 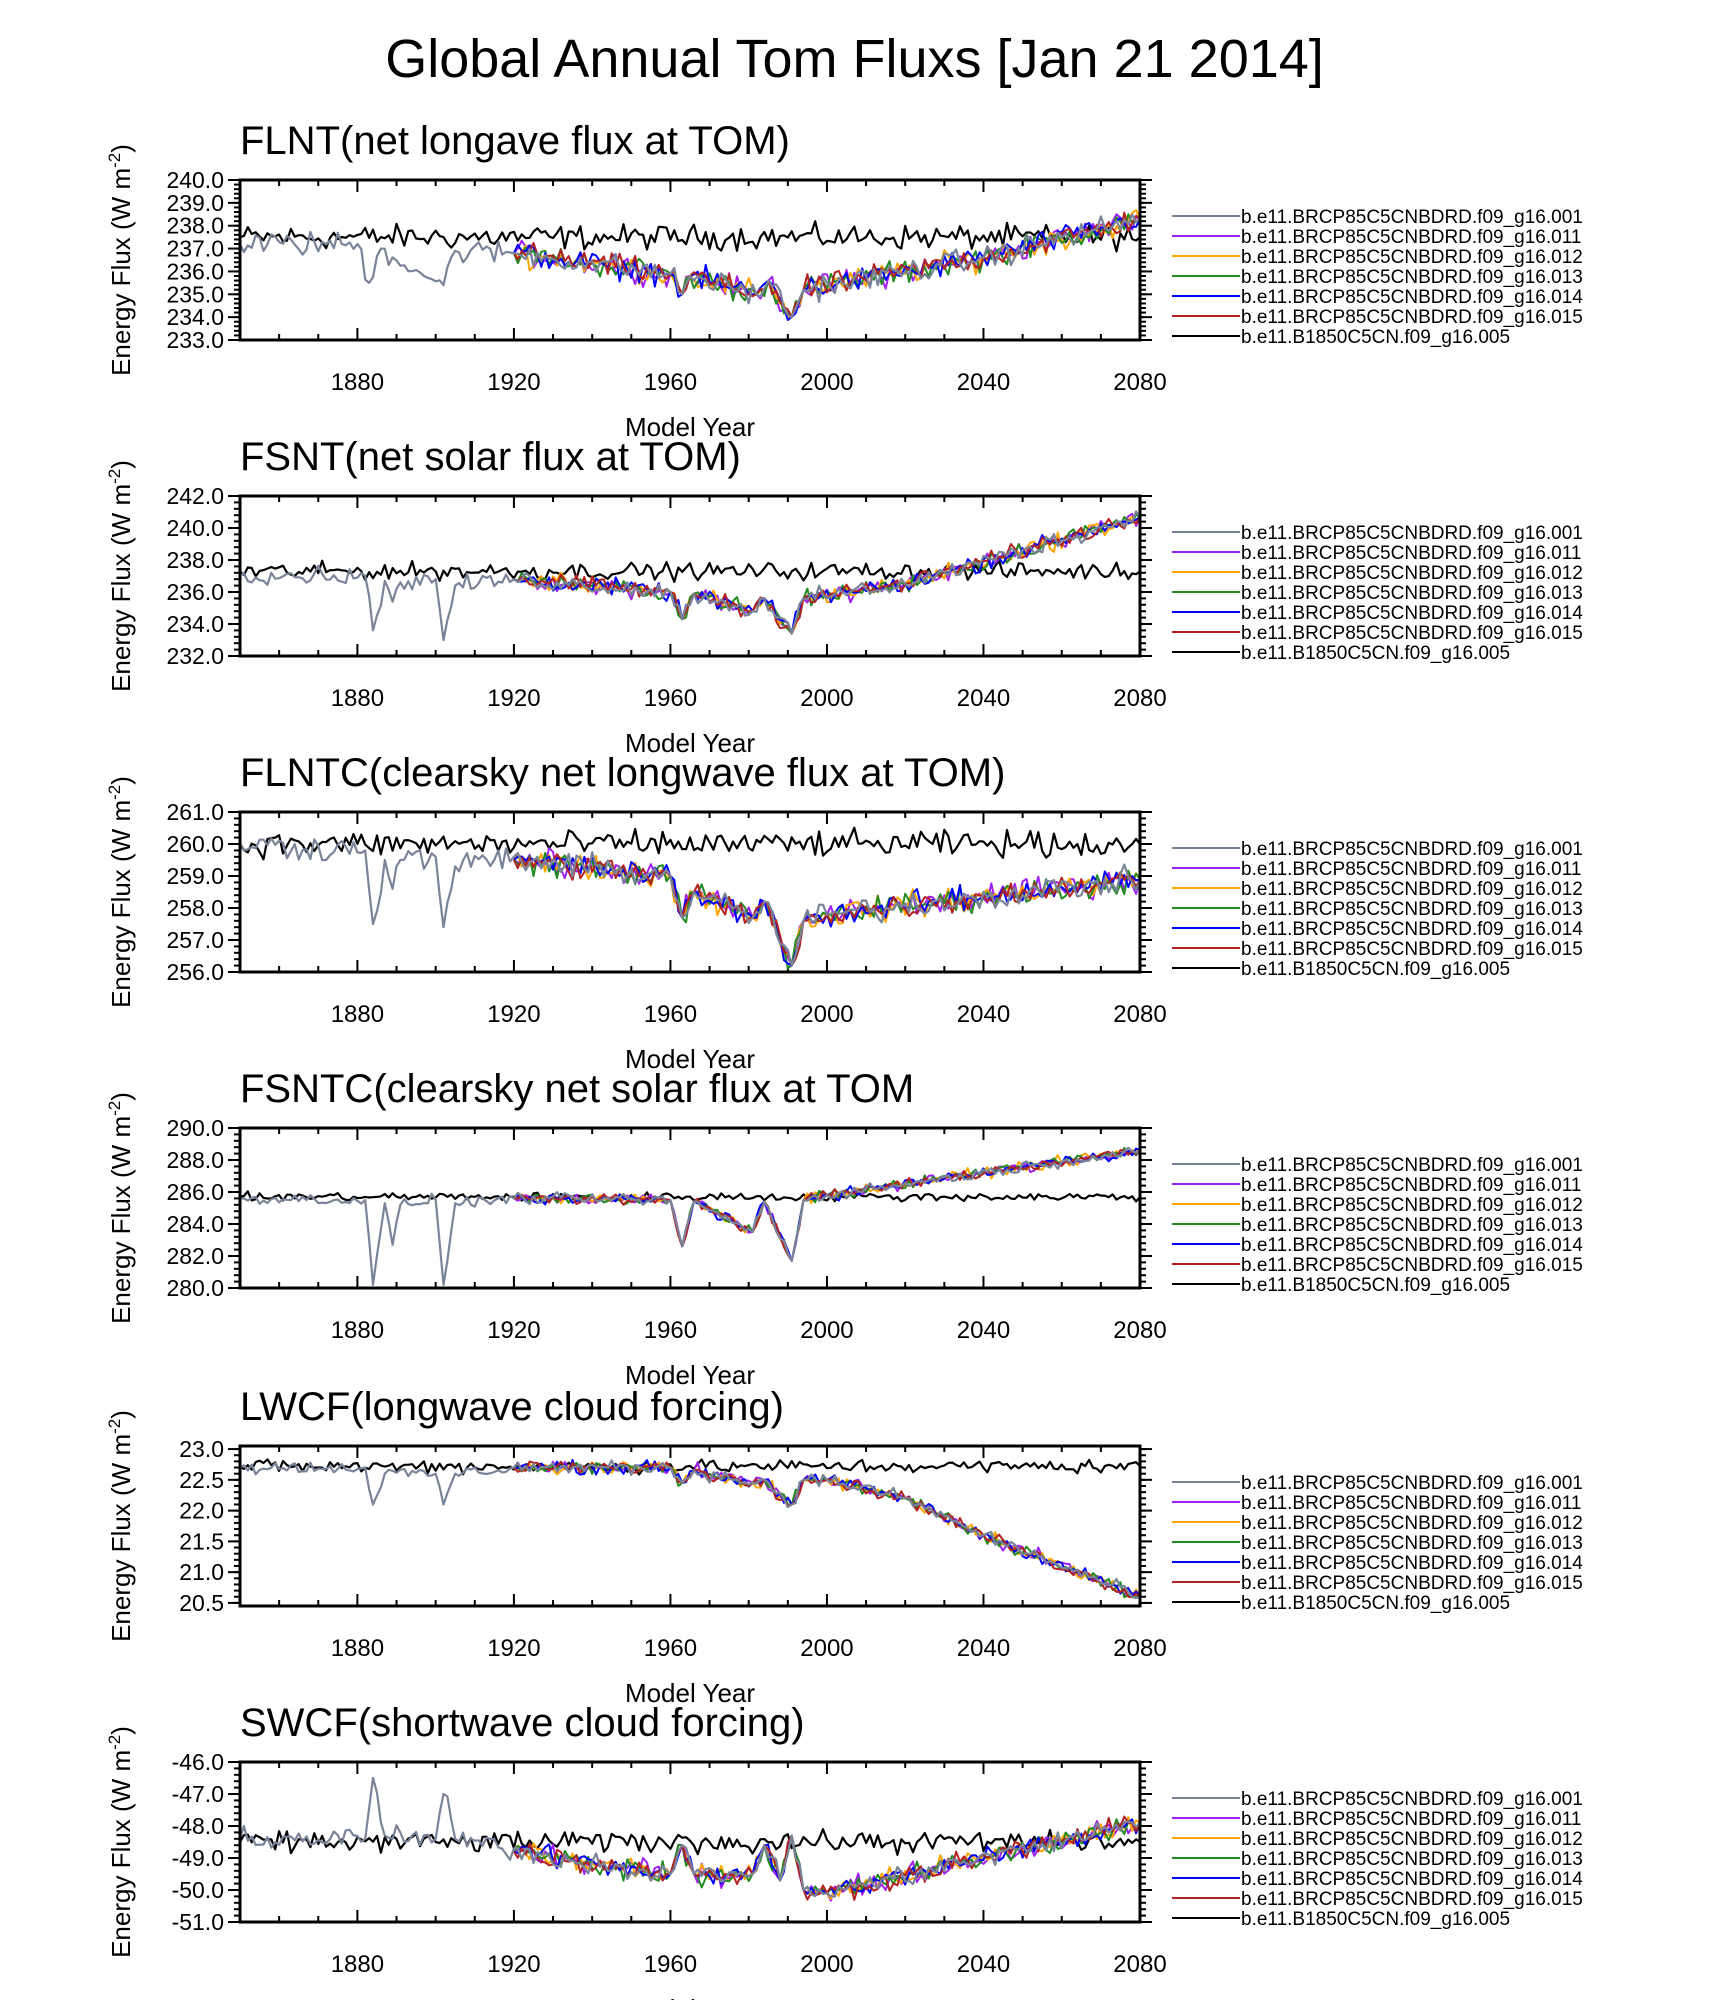 I want to click on y-tick-label: 21.5, so click(x=201, y=1541).